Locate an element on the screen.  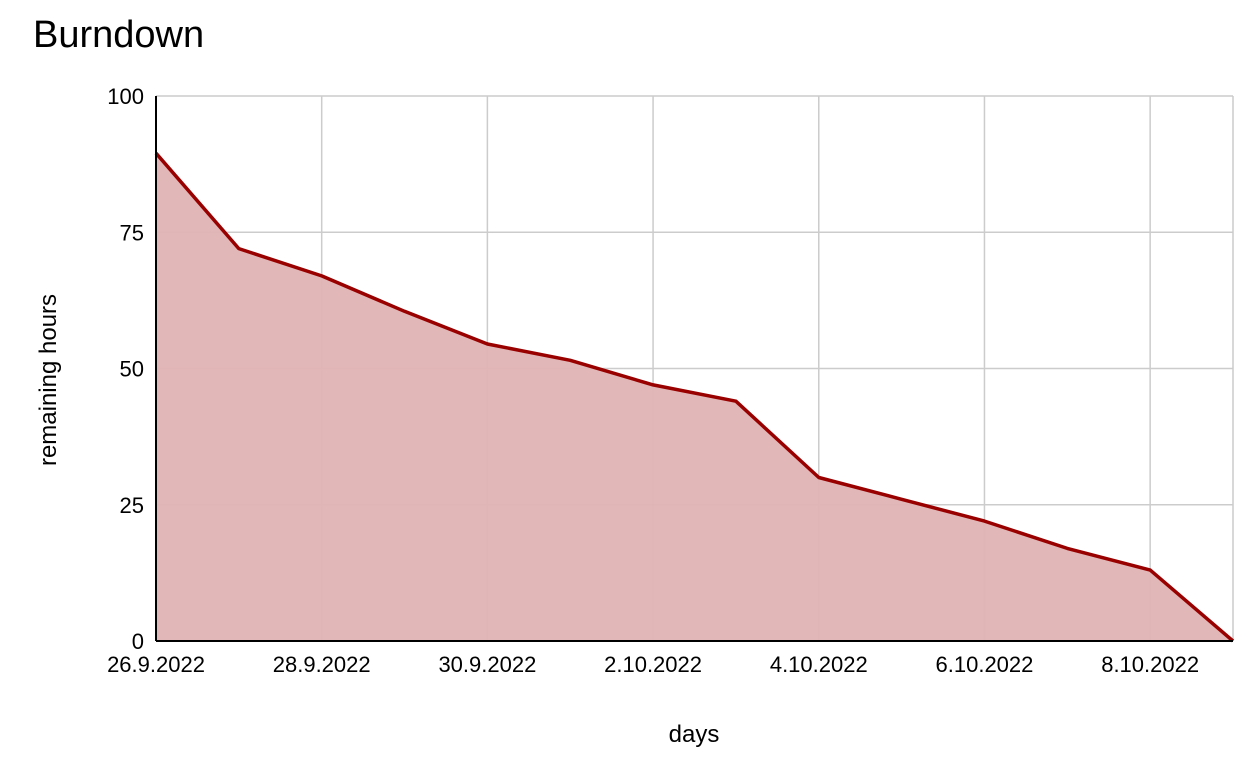
x-tick-label: 6.10.2022 is located at coordinates (985, 664).